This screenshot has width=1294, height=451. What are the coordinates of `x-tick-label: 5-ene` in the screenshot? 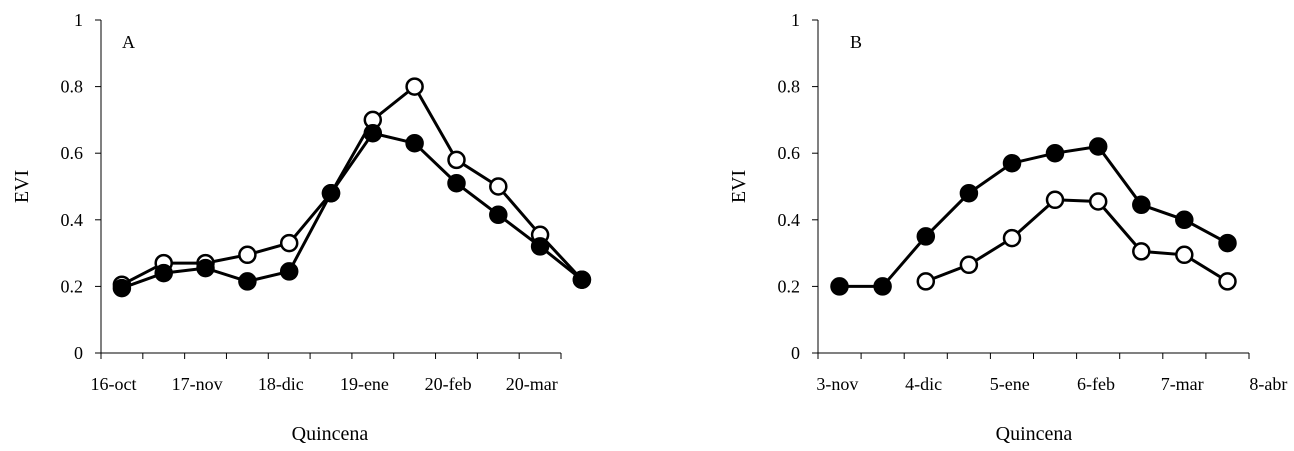 It's located at (1010, 384).